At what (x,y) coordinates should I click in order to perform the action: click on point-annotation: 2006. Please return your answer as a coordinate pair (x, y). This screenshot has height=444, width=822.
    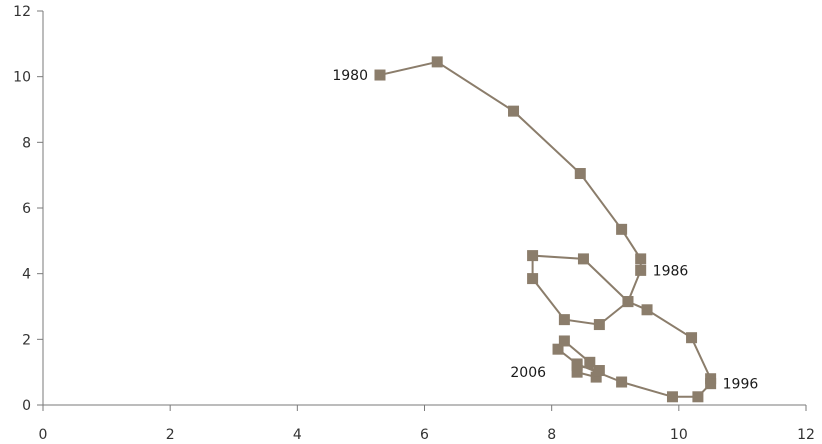
    Looking at the image, I should click on (528, 373).